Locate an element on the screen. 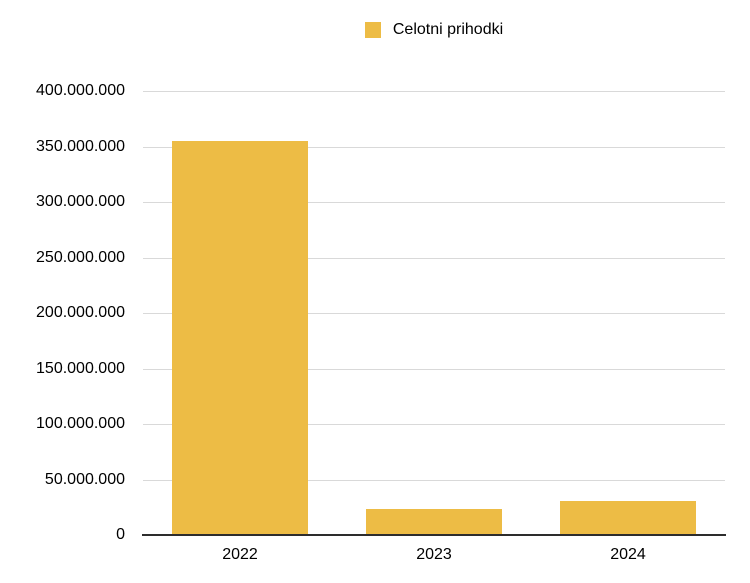 The image size is (750, 583). y-axis-tick-label: 350.000.000 is located at coordinates (80, 146).